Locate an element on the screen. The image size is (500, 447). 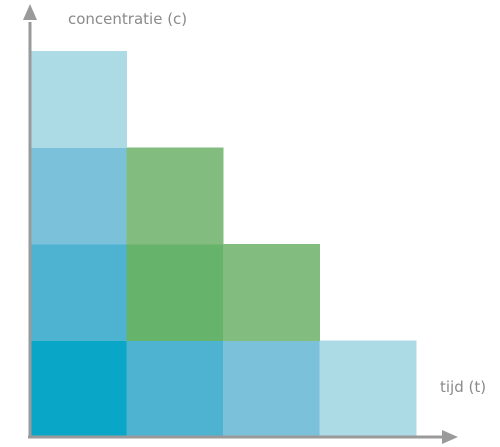
block-col0-row0 is located at coordinates (78, 389).